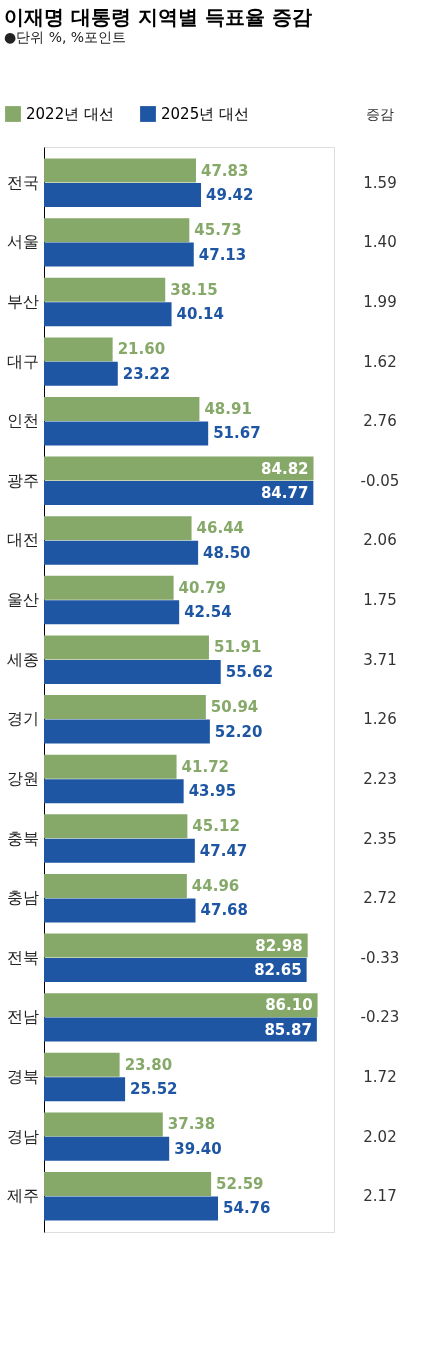 This screenshot has width=441, height=1361. I want to click on data-label: 40.79, so click(202, 587).